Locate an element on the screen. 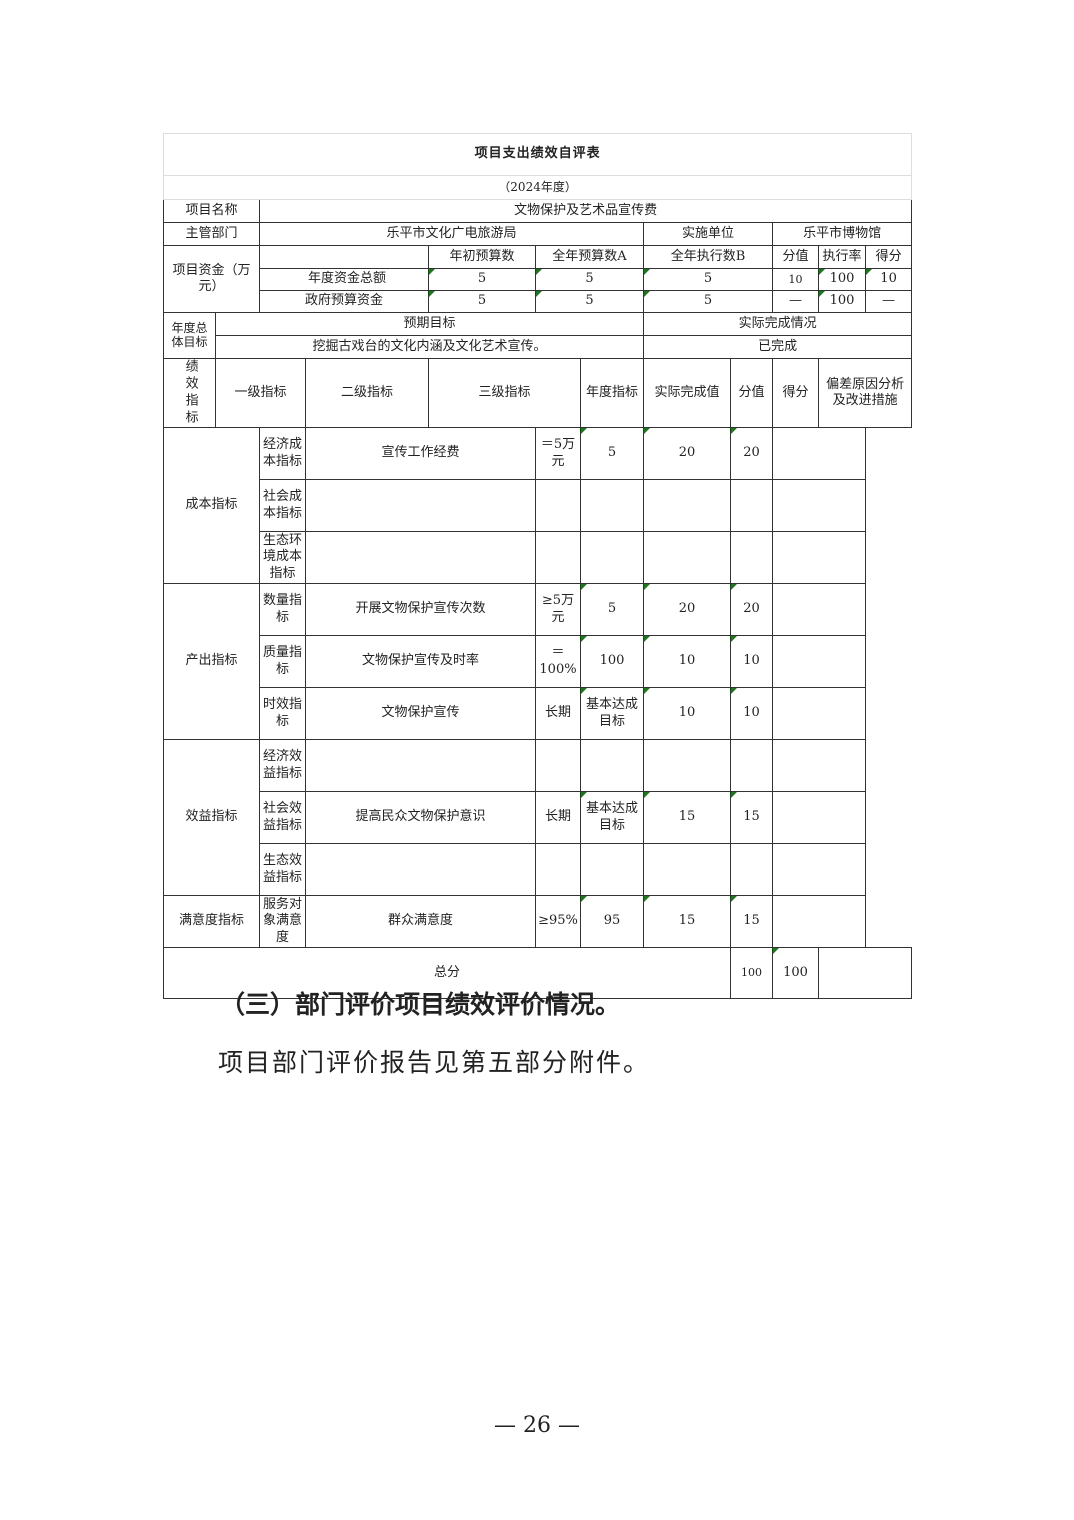 The image size is (1074, 1520). level1-indicator: 产出指标 is located at coordinates (211, 661).